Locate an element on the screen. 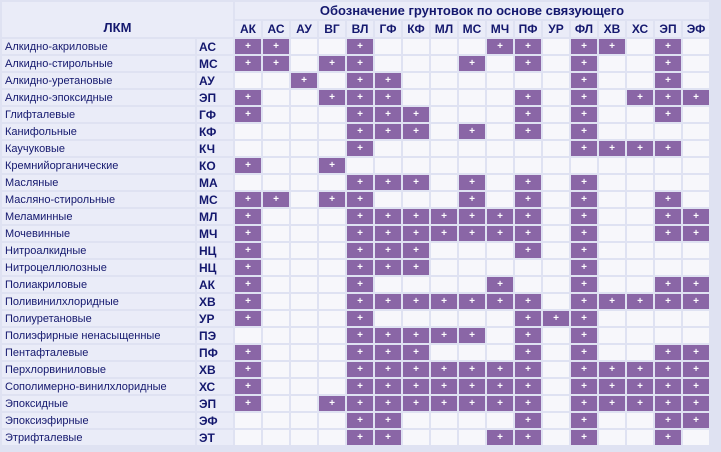  lkm-code: МА is located at coordinates (215, 182).